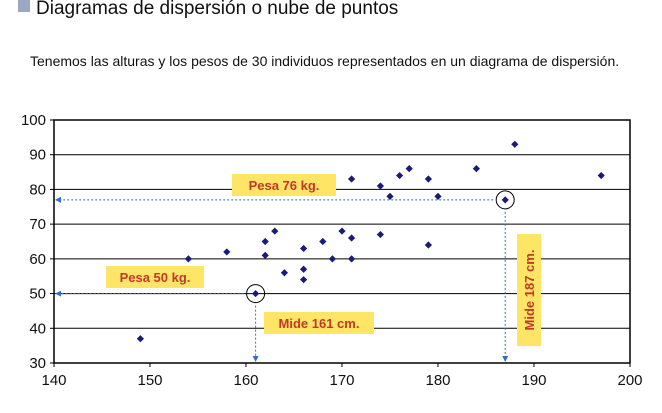 The width and height of the screenshot is (662, 413). I want to click on x-tick-label: 150, so click(149, 380).